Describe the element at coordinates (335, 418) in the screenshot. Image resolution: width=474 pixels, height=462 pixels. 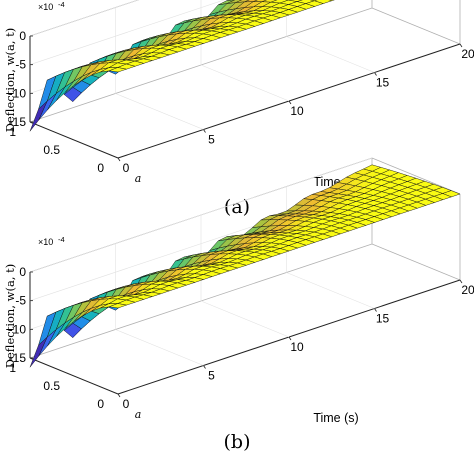
I see `x-axis-label: Time (s)` at that location.